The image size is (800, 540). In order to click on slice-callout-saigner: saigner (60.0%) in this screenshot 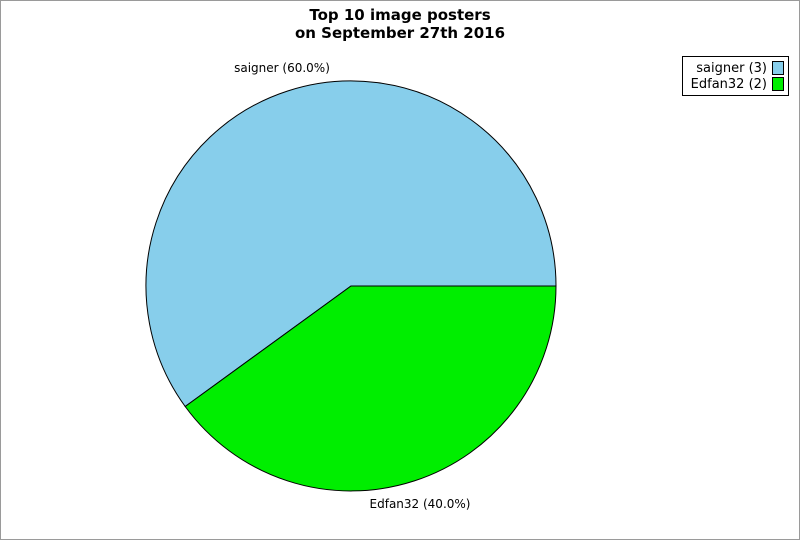, I will do `click(282, 68)`.